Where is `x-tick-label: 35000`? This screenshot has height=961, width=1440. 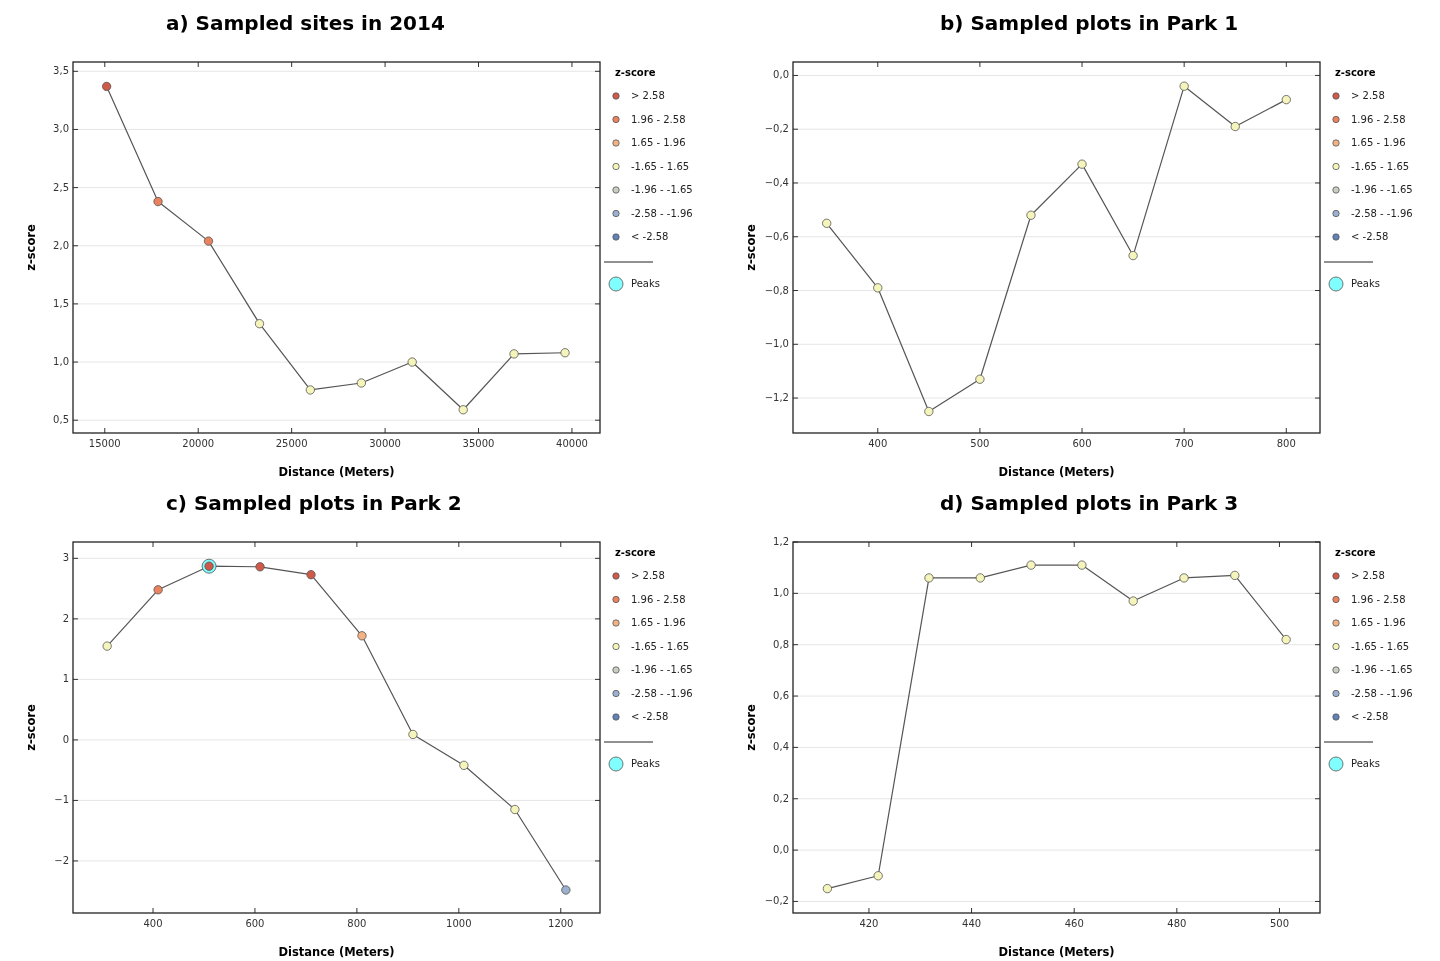
x-tick-label: 35000 is located at coordinates (478, 443).